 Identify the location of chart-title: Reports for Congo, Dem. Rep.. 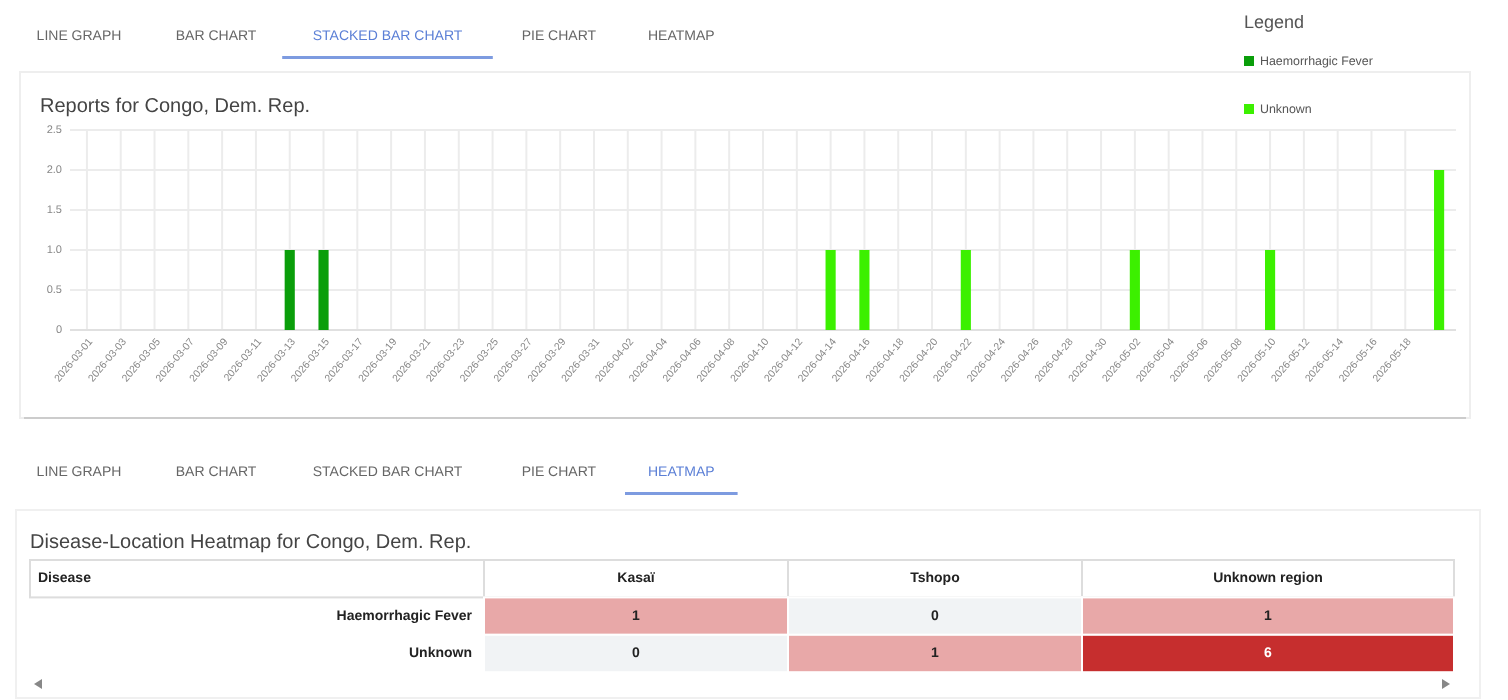
(175, 107).